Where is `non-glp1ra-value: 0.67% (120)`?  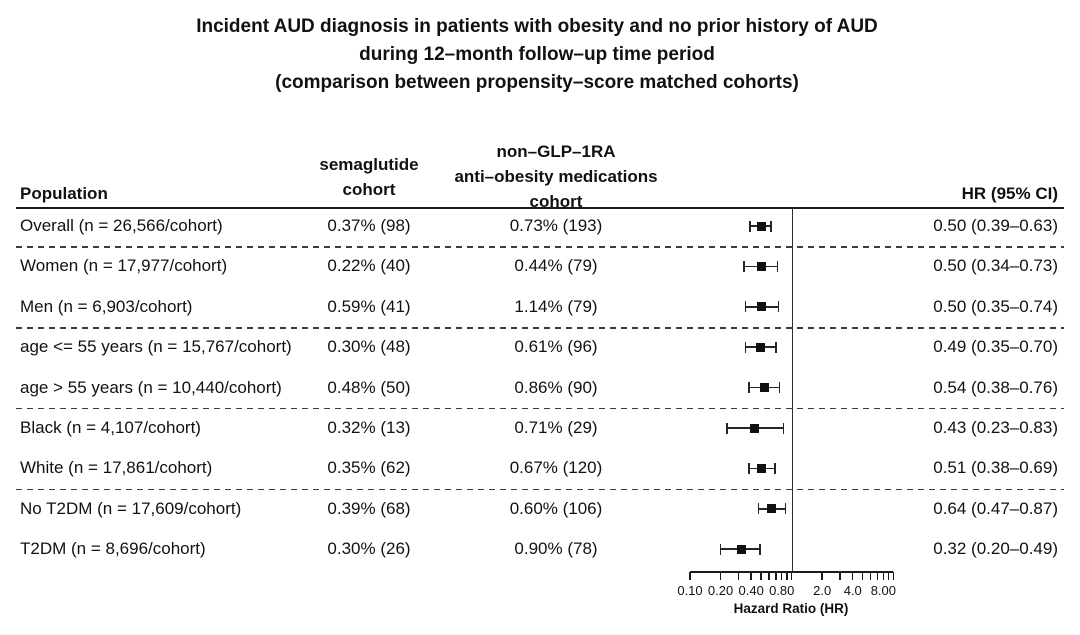
non-glp1ra-value: 0.67% (120) is located at coordinates (556, 468).